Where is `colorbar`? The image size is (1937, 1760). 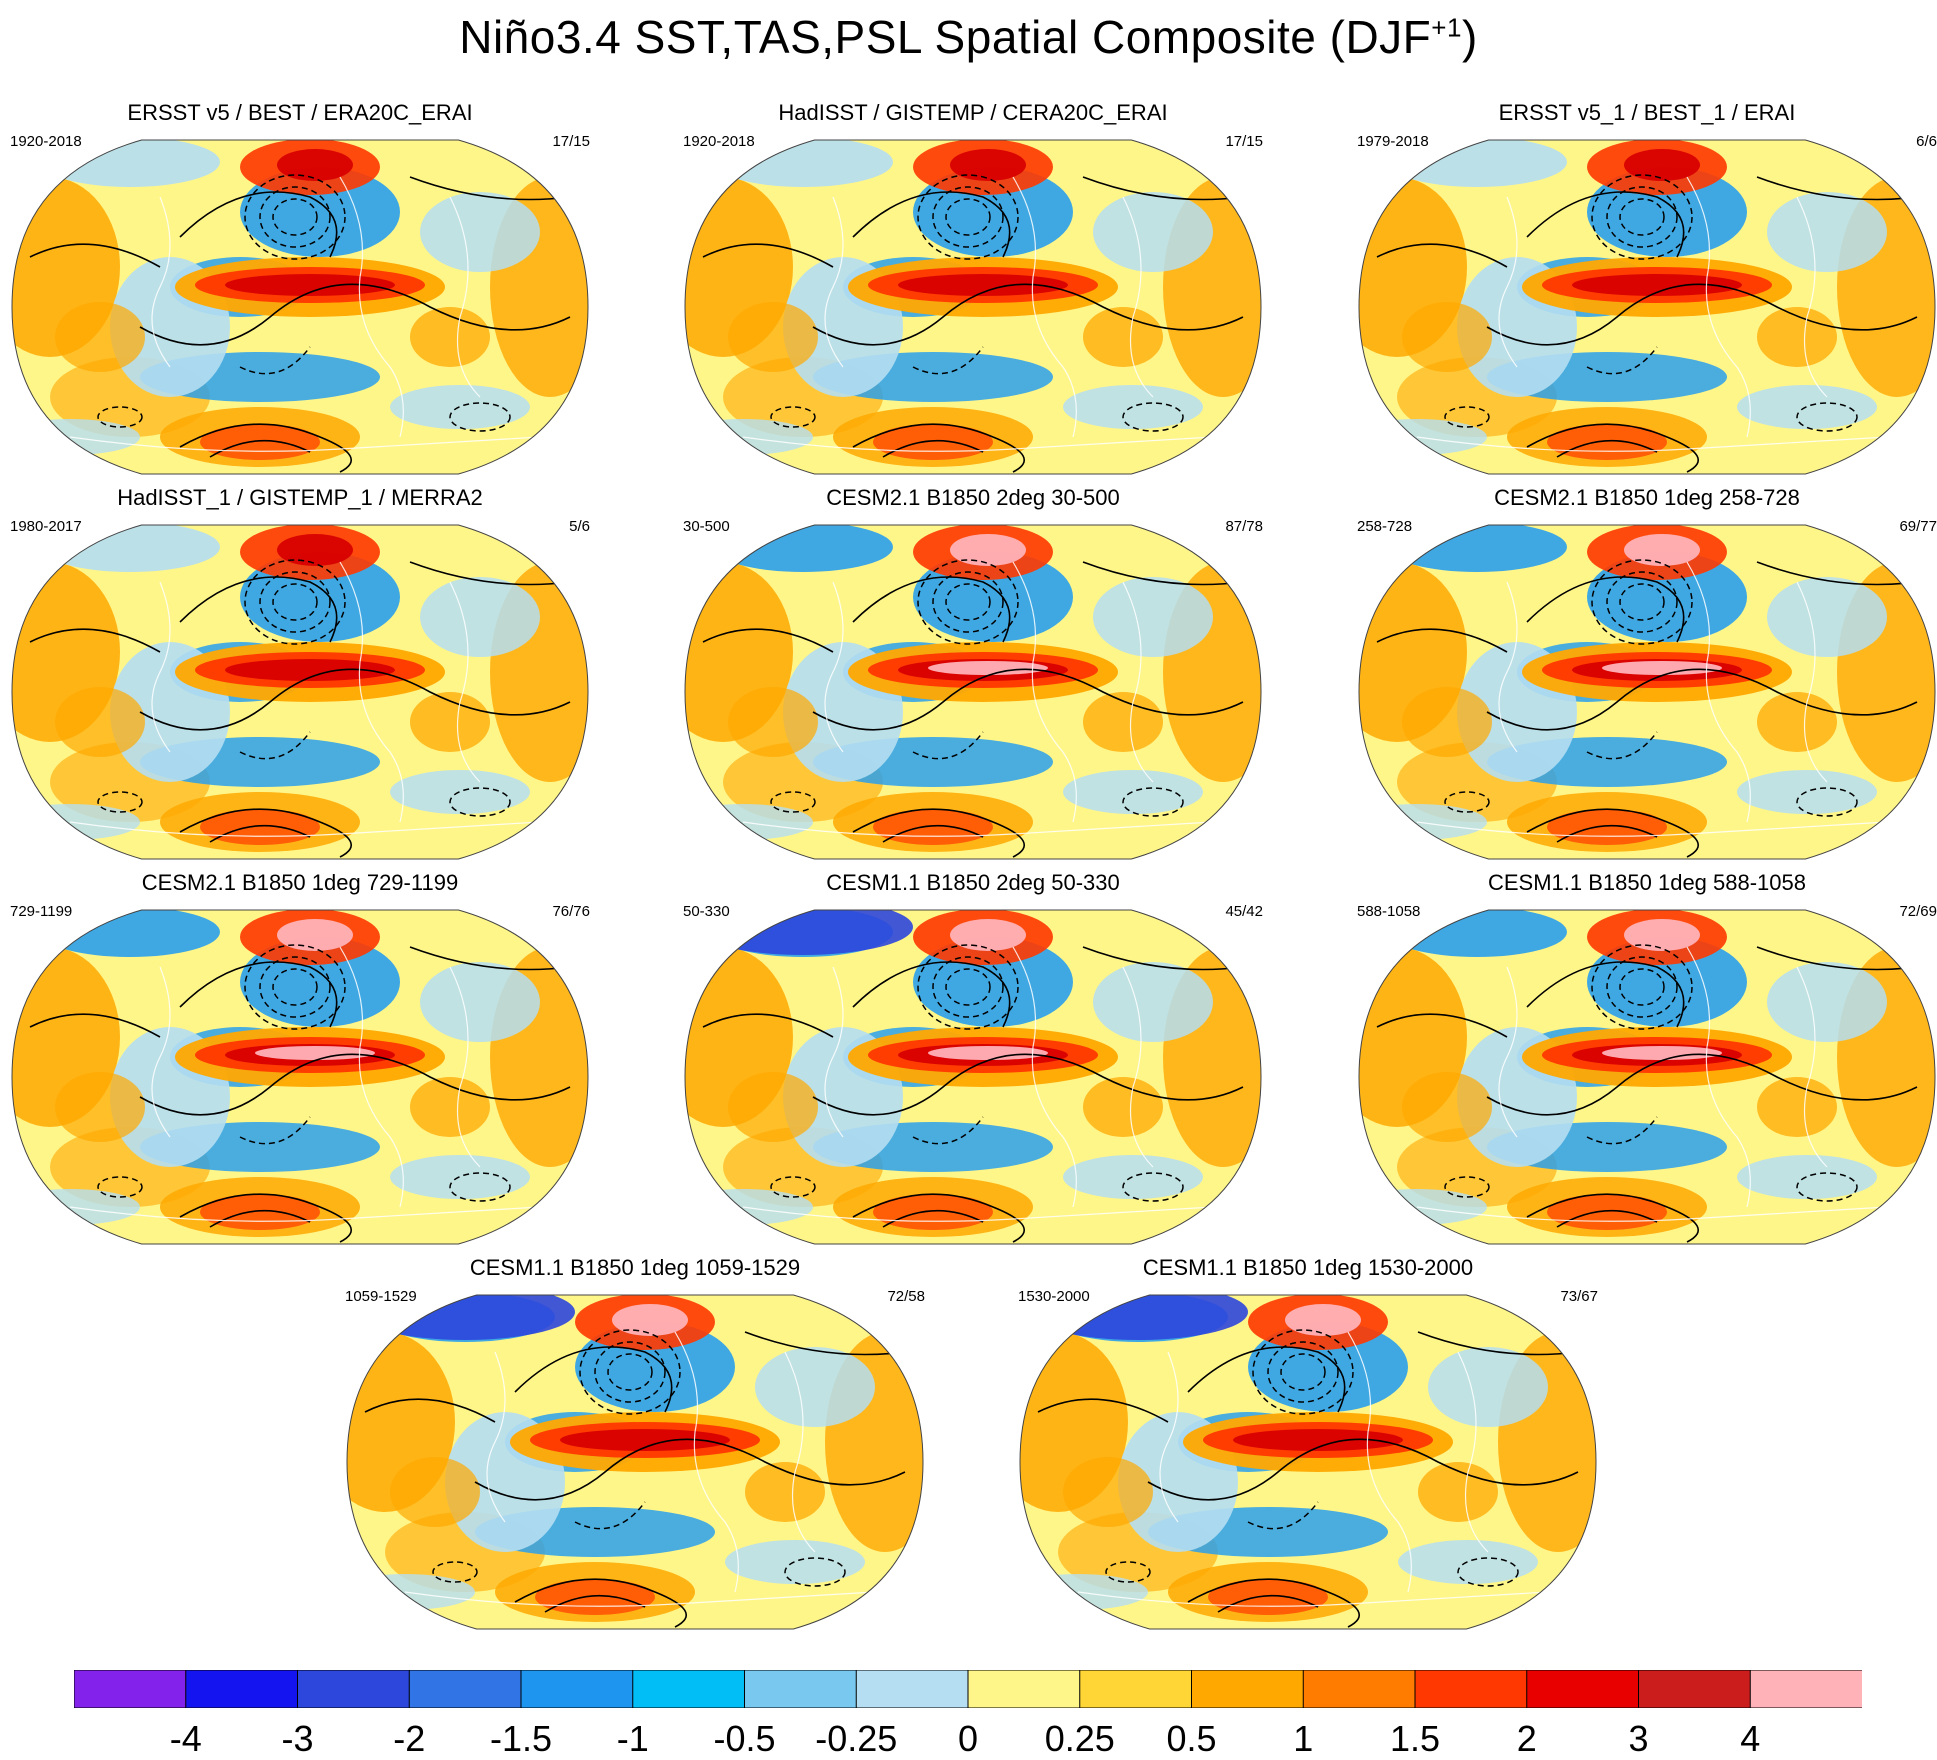
colorbar is located at coordinates (968, 1689).